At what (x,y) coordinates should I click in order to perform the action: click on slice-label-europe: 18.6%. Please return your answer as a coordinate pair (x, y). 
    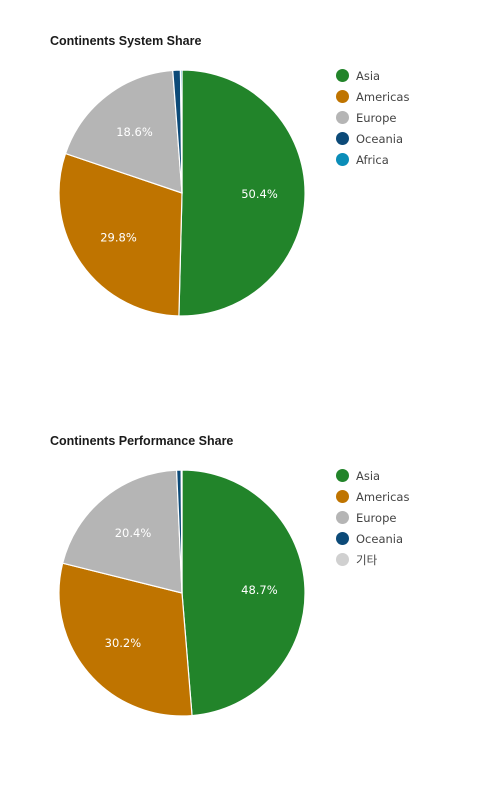
    Looking at the image, I should click on (134, 132).